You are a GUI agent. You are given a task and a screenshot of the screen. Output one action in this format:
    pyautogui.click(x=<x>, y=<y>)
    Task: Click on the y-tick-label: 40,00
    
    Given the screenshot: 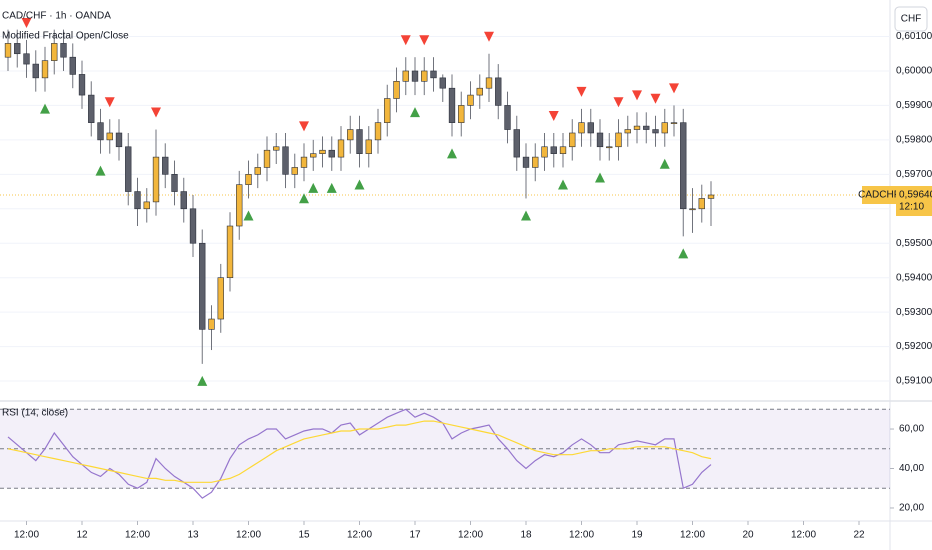 What is the action you would take?
    pyautogui.click(x=911, y=468)
    